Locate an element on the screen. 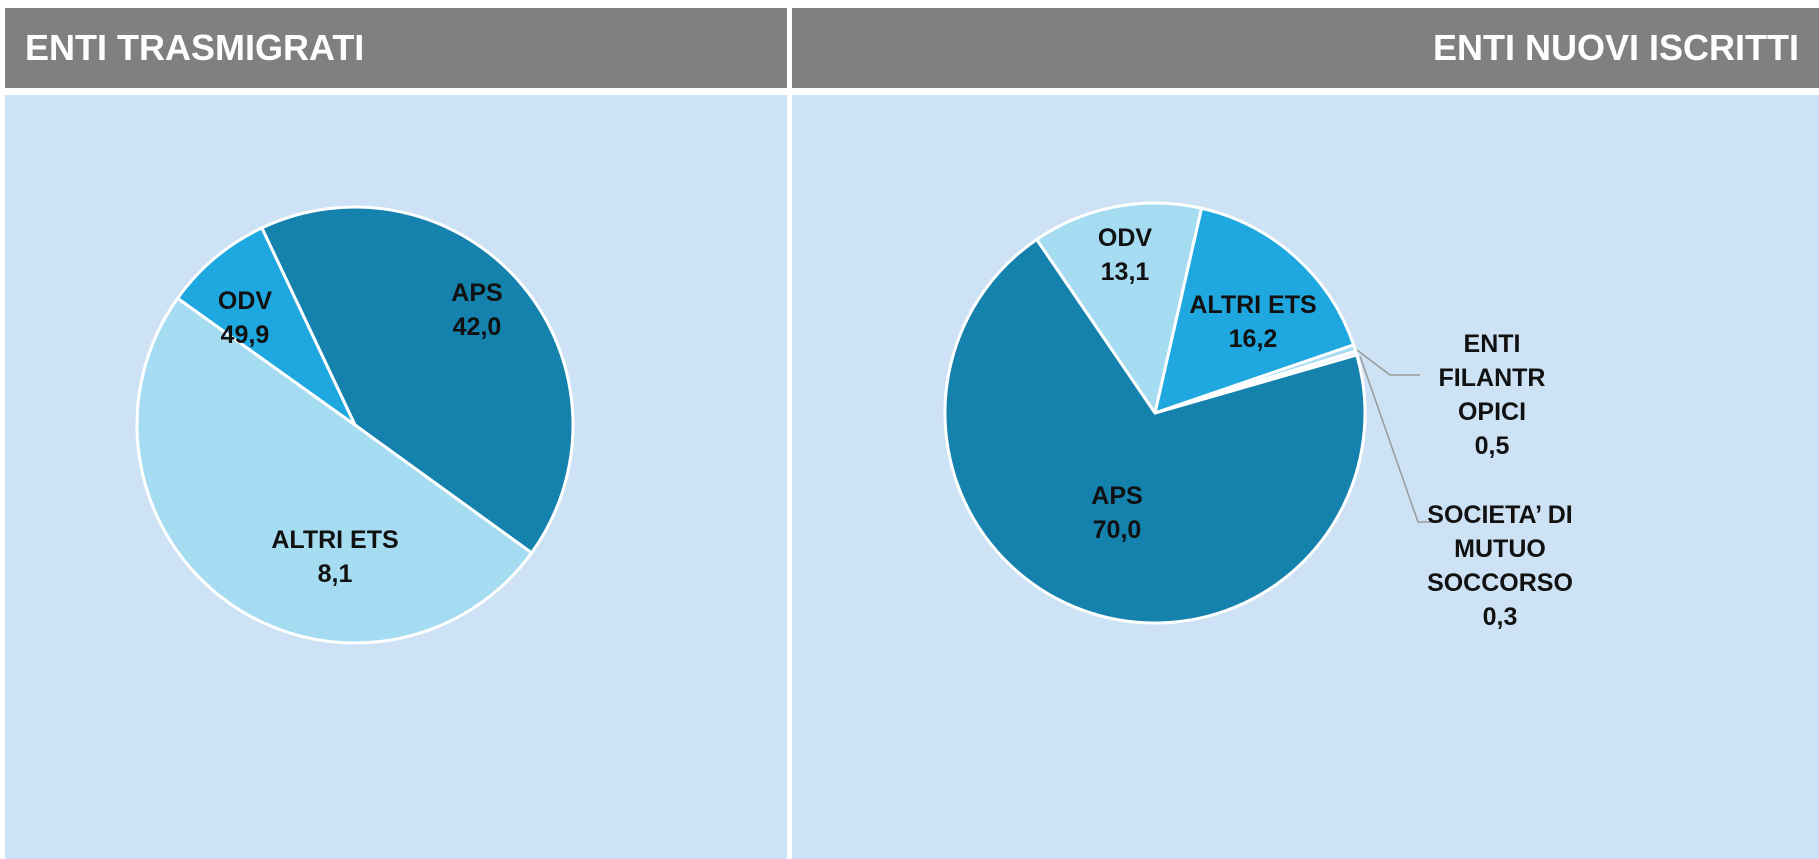 Image resolution: width=1819 pixels, height=859 pixels. slice-label: APS 42,0 is located at coordinates (477, 310).